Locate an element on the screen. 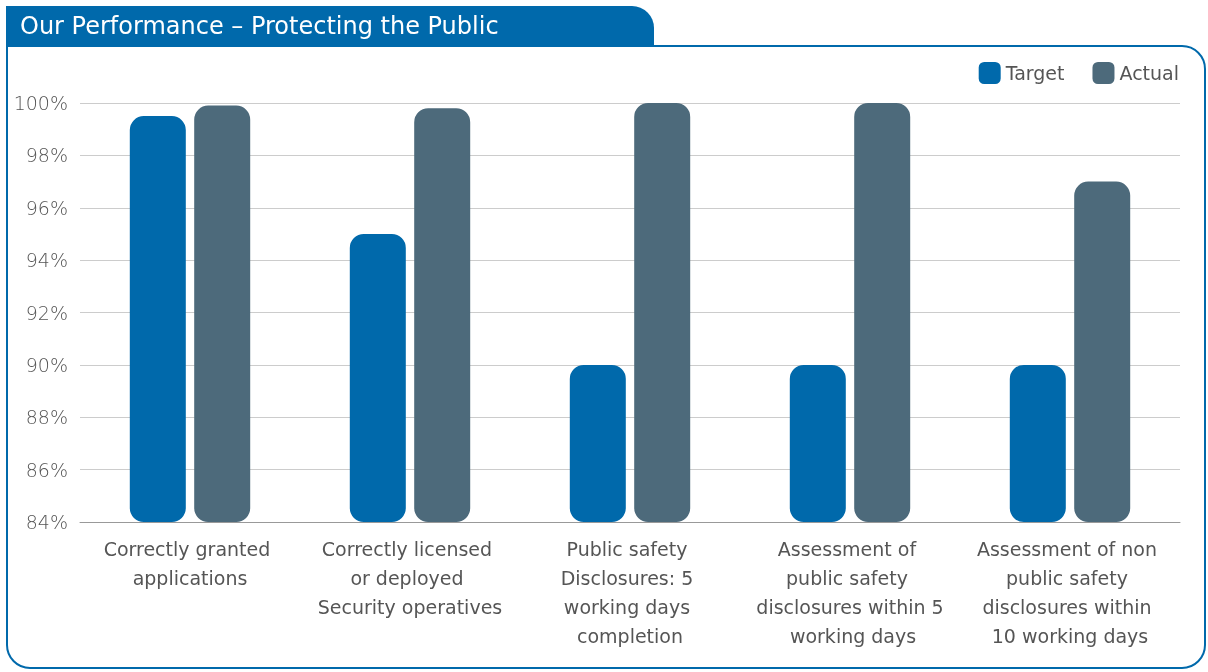 This screenshot has width=1208, height=672. x-tick-label: Public safety Disclosures: 5 working days completion is located at coordinates (630, 592).